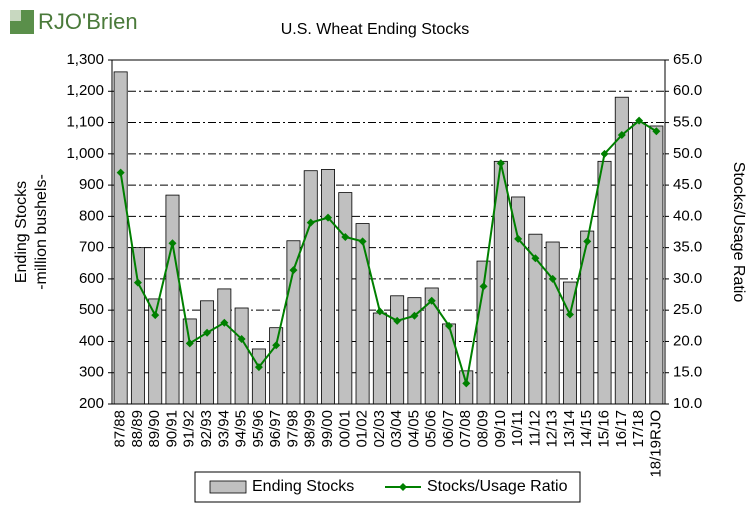 The height and width of the screenshot is (516, 756). I want to click on y-tick-label: 1,200, so click(85, 90).